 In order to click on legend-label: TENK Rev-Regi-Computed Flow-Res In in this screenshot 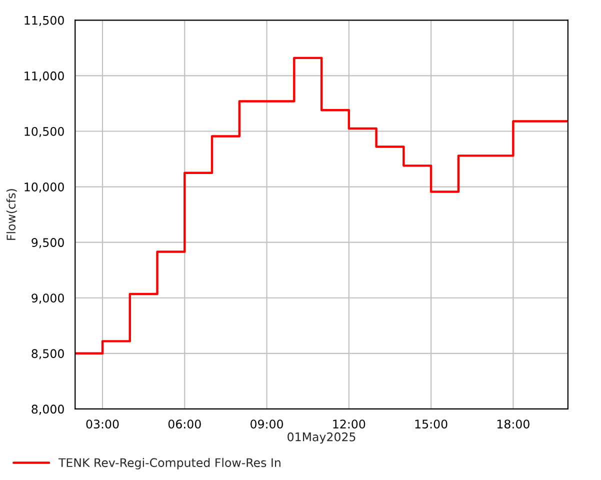, I will do `click(169, 464)`.